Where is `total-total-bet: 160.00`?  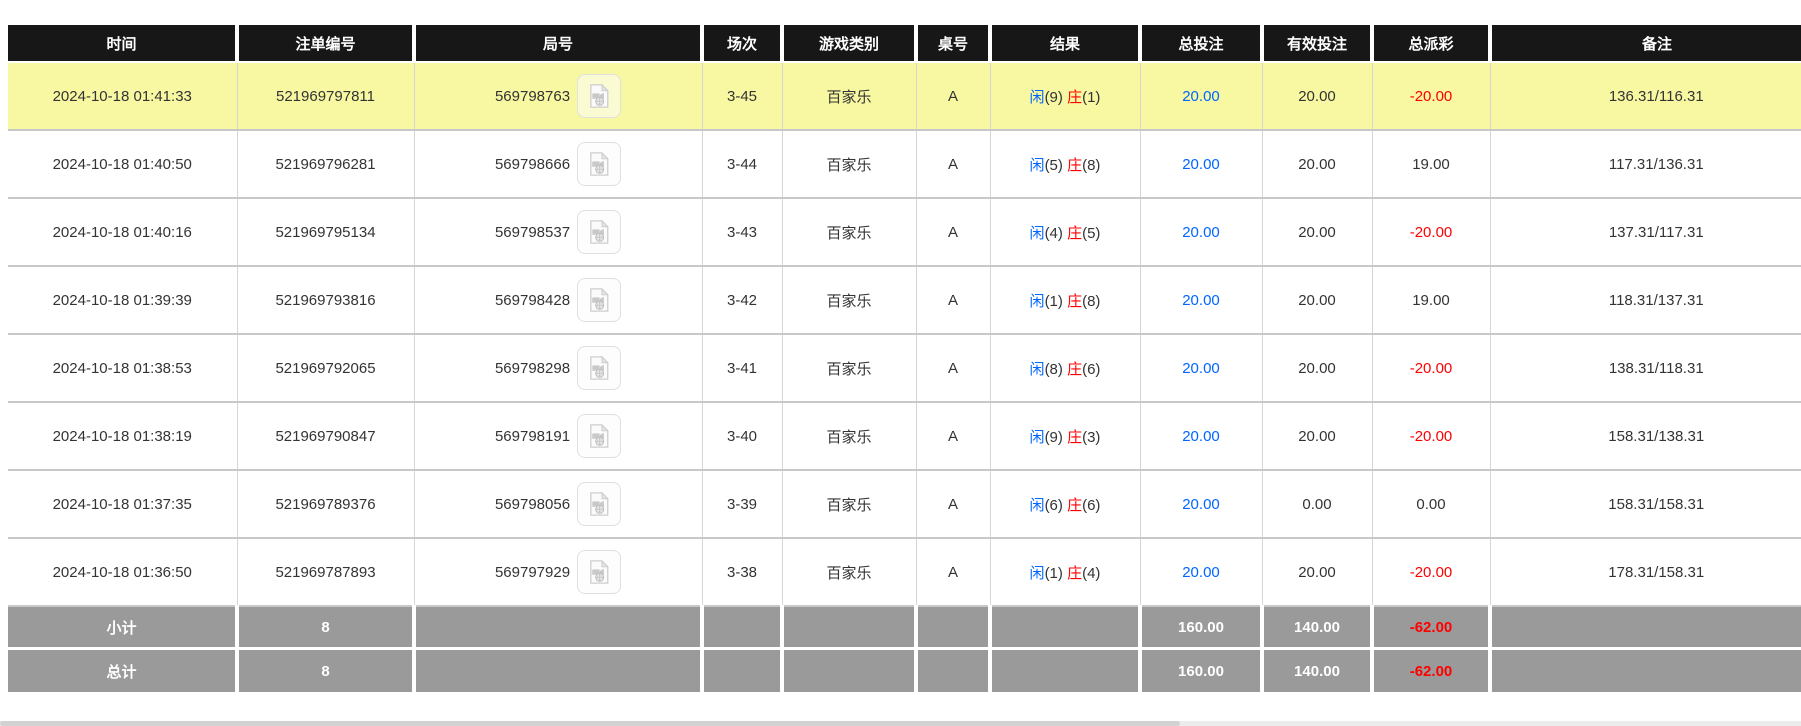
total-total-bet: 160.00 is located at coordinates (1202, 669).